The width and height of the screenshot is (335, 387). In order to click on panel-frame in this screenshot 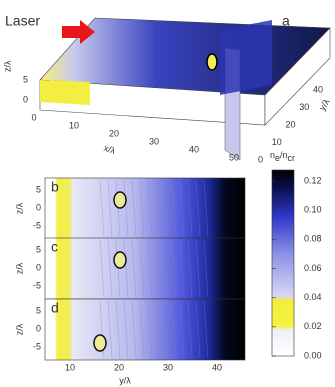, I will do `click(145, 329)`.